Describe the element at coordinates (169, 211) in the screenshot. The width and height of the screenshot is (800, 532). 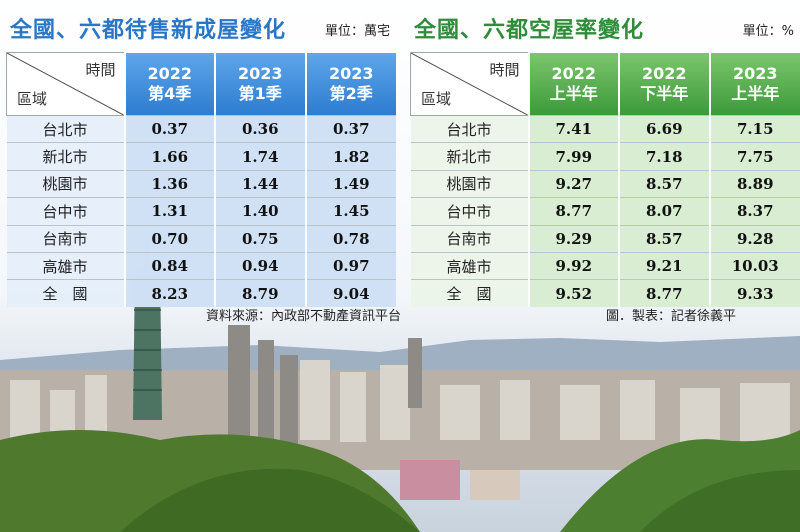
I see `value-cell: 1.31` at that location.